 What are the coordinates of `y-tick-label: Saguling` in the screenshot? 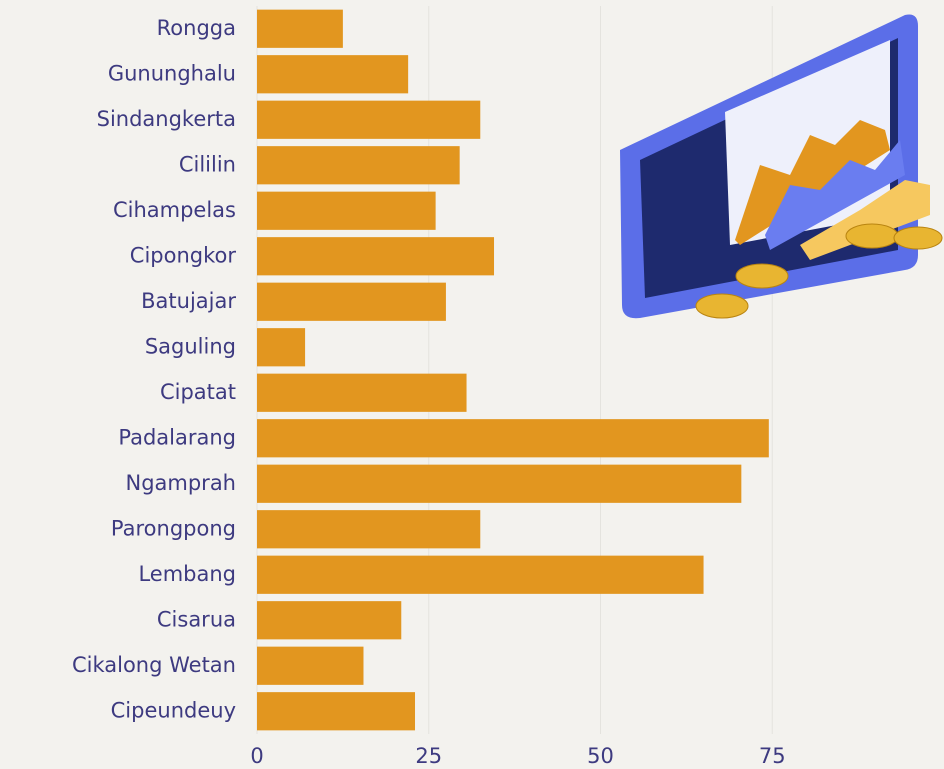 It's located at (190, 346).